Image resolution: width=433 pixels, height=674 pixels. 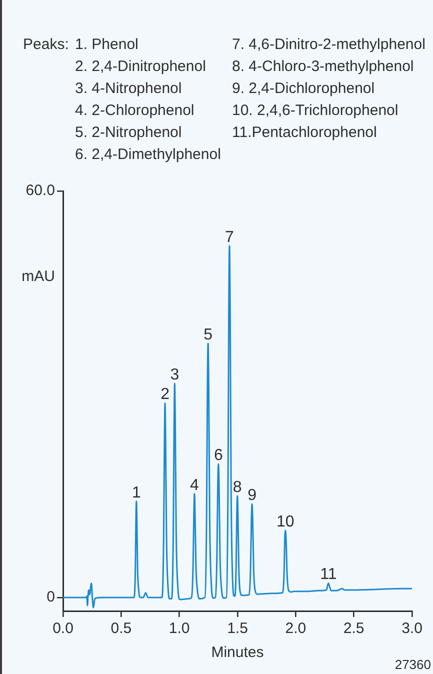 I want to click on annotation: 2, so click(x=165, y=395).